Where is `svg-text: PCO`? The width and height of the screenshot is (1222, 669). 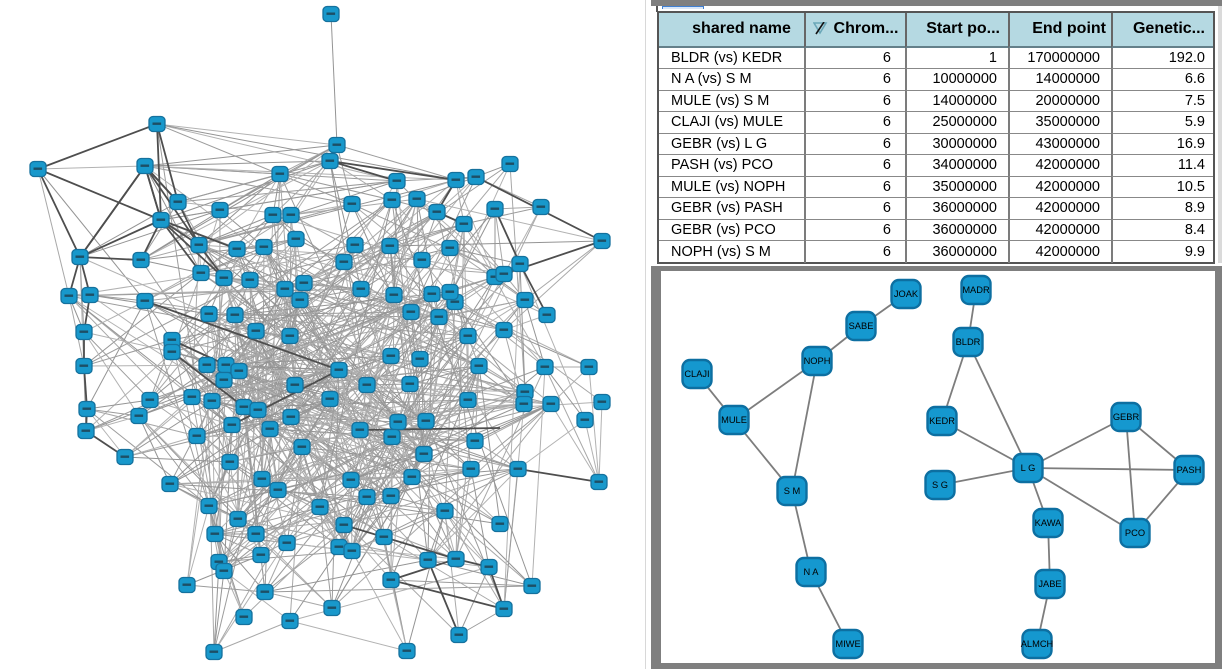 svg-text: PCO is located at coordinates (1135, 533).